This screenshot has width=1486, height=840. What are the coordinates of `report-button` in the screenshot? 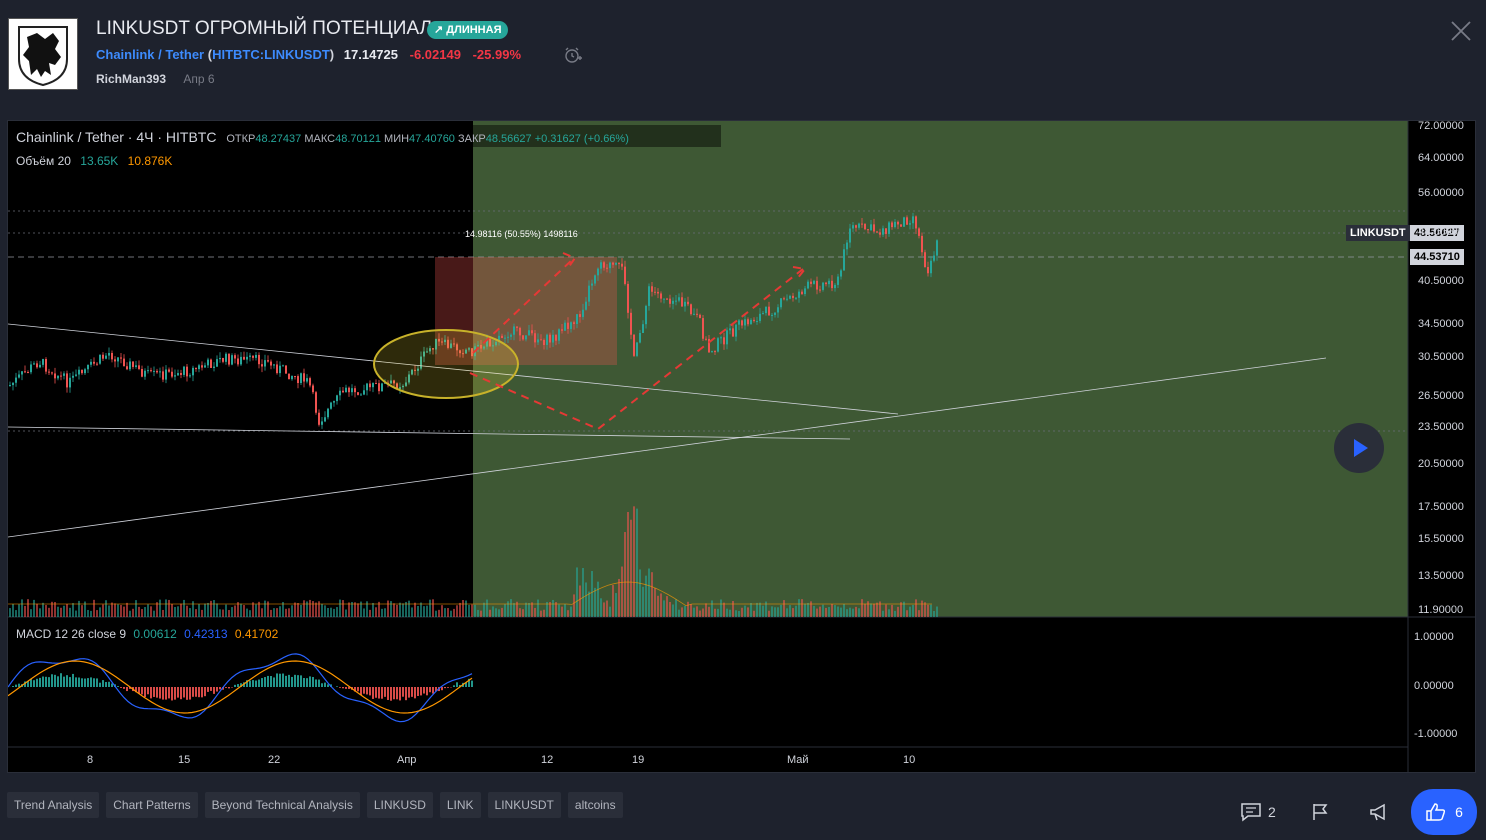 It's located at (1320, 812).